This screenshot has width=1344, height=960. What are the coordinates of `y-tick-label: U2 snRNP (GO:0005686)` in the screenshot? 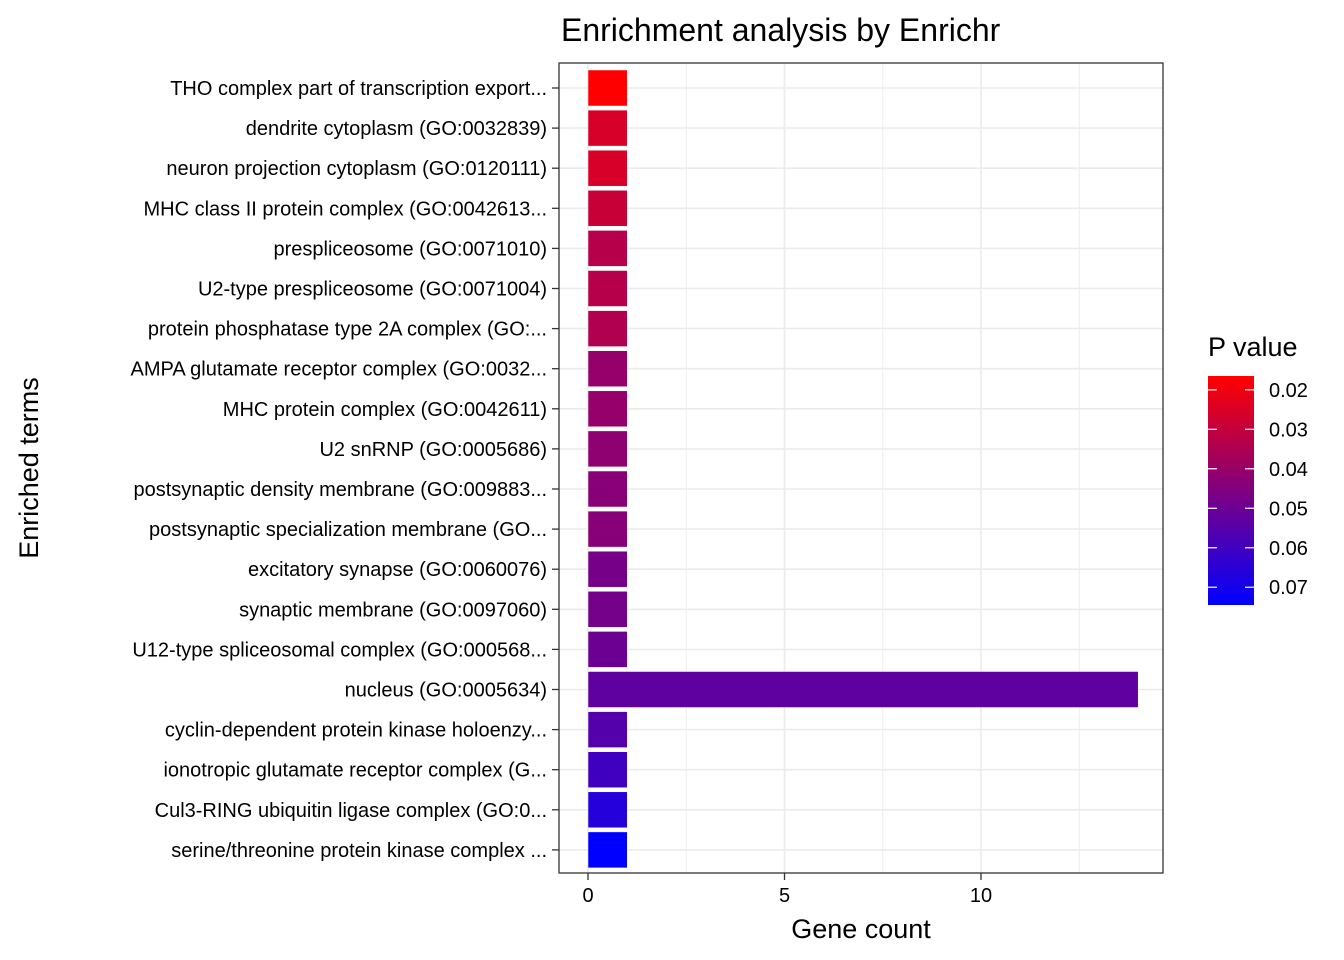 It's located at (433, 450).